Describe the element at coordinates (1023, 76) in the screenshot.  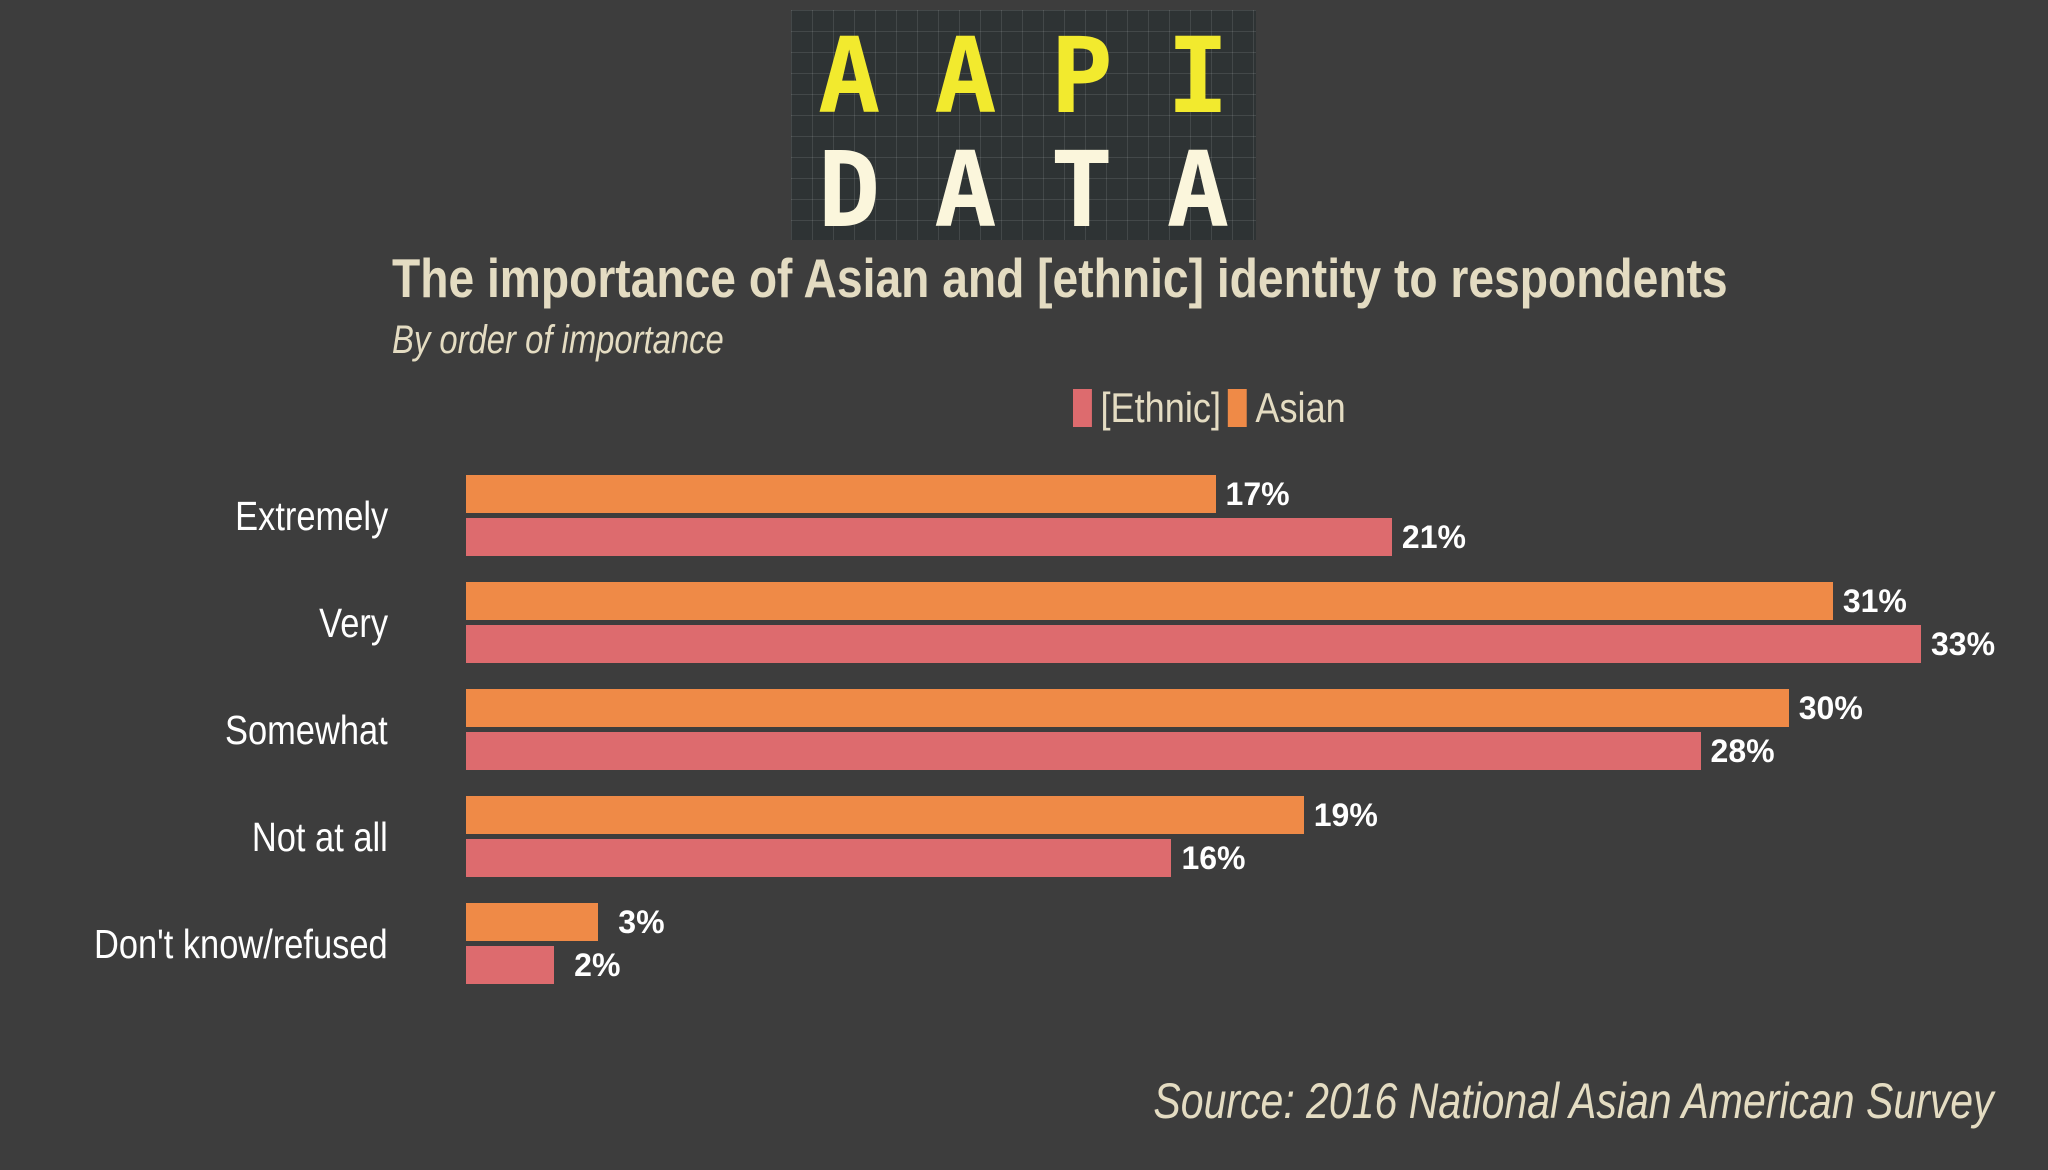
I see `logo-top-row: A A P I` at that location.